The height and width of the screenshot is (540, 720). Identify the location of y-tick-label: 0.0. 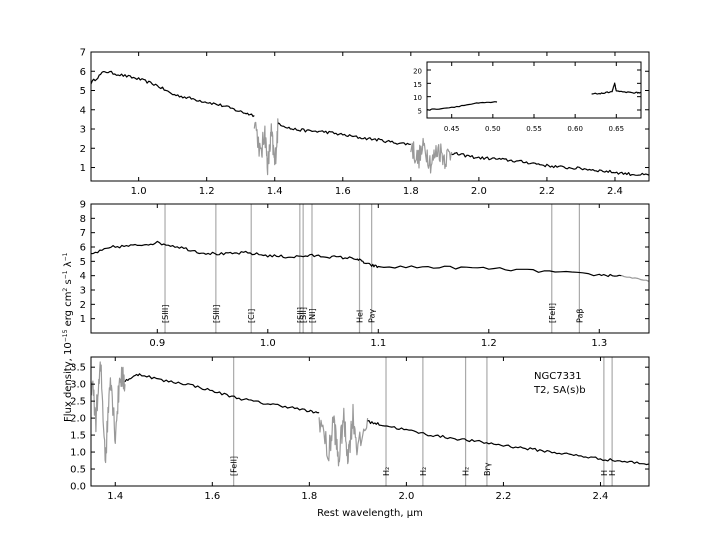
(78, 487).